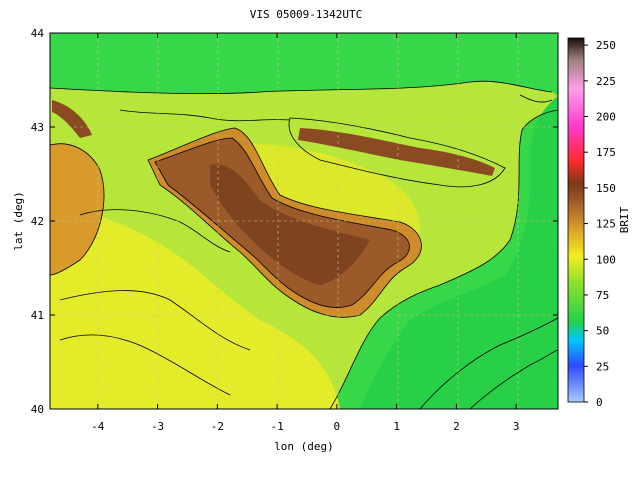 The width and height of the screenshot is (640, 480). What do you see at coordinates (606, 152) in the screenshot?
I see `colorbar-tick-label: 175` at bounding box center [606, 152].